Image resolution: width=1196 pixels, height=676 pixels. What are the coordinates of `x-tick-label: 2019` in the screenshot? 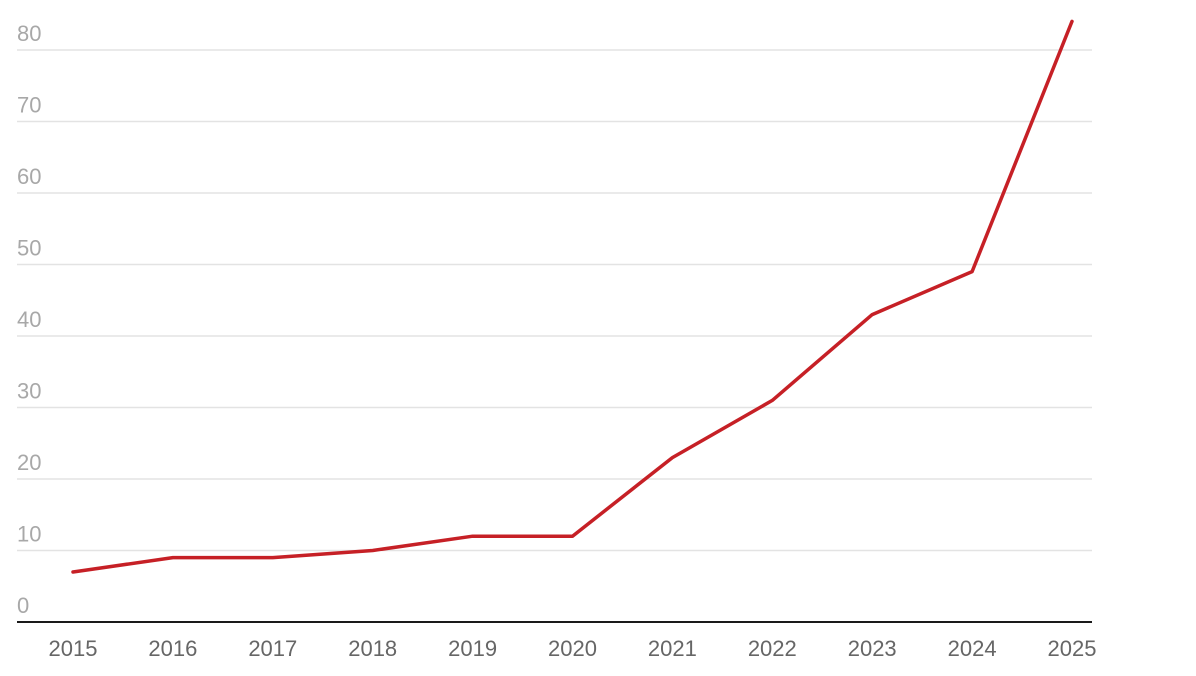 It's located at (472, 648).